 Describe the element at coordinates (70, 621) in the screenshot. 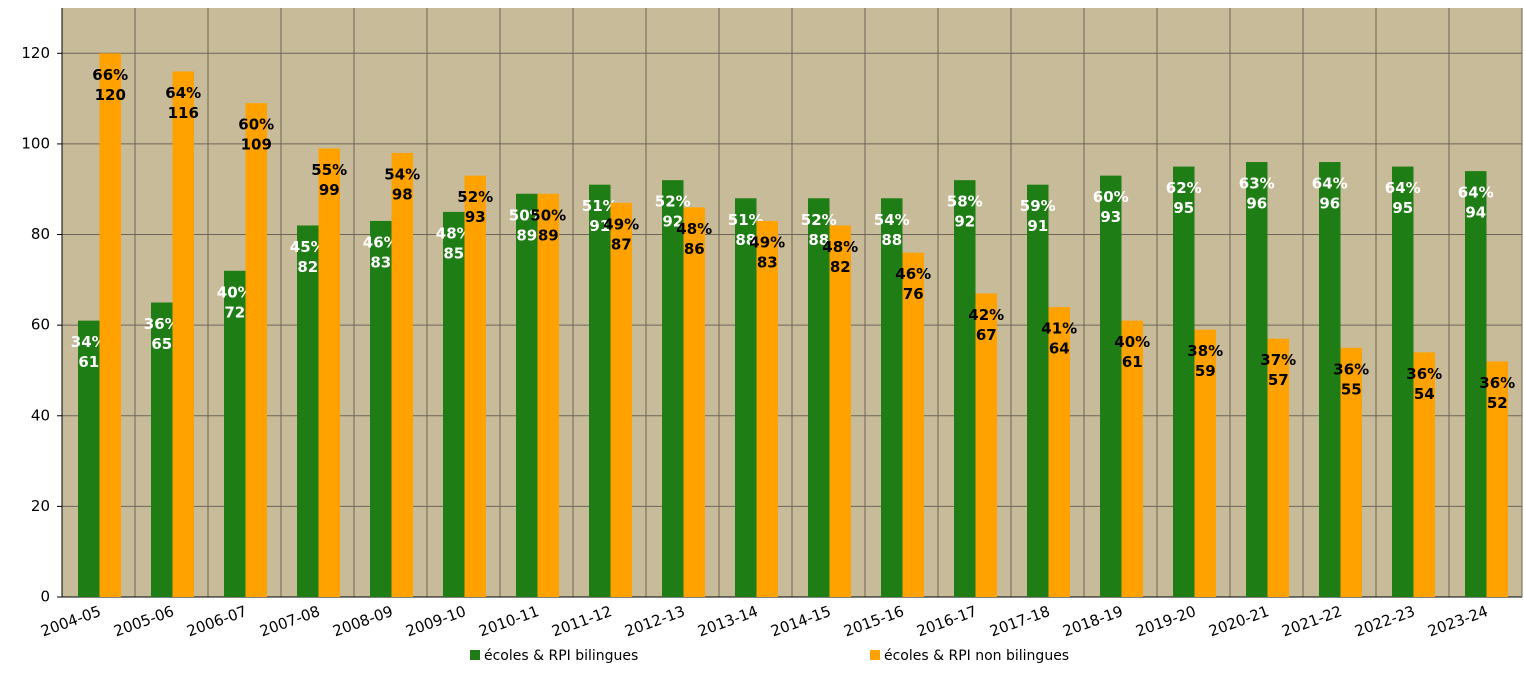

I see `x-tick-label: 2004-05` at that location.